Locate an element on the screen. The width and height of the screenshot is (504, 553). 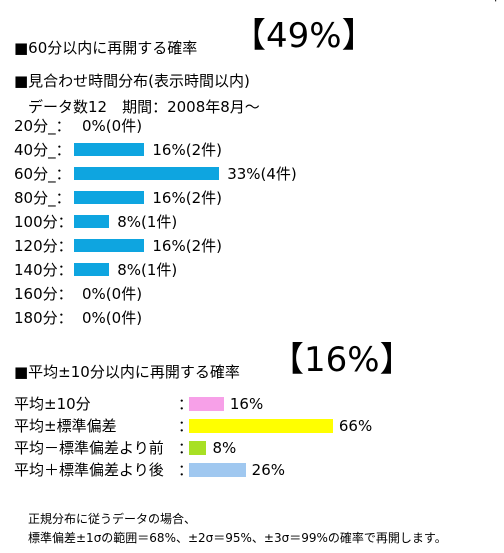
distribution-category-label: 180分： is located at coordinates (43, 318).